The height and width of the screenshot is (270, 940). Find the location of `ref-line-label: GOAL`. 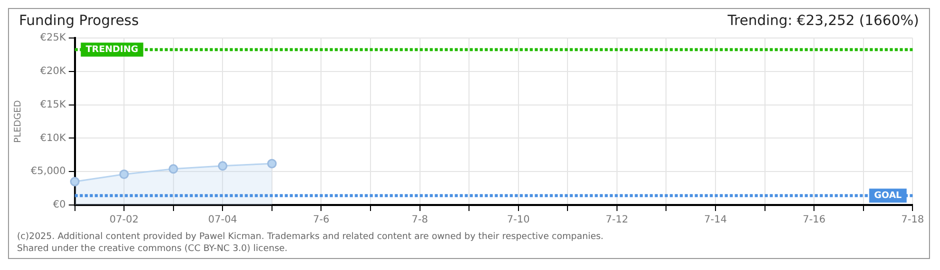

ref-line-label: GOAL is located at coordinates (888, 195).